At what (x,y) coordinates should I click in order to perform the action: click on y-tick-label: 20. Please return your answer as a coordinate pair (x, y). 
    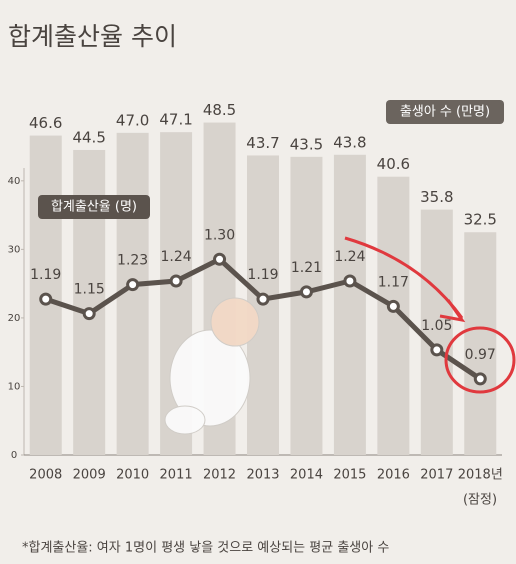
    Looking at the image, I should click on (14, 318).